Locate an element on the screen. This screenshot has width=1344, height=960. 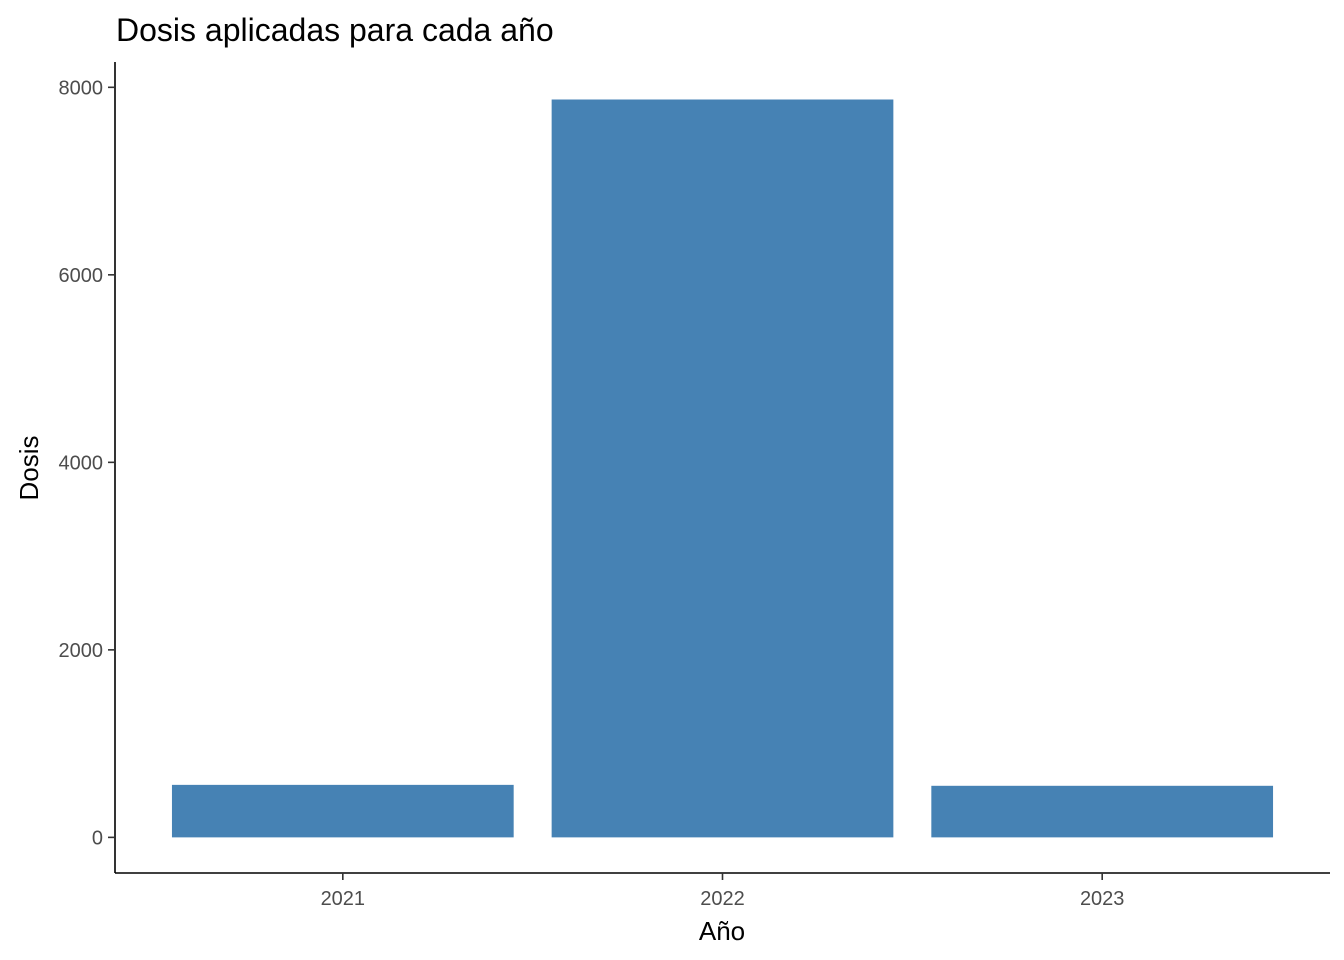
x-axis: 2021 2022 2023 is located at coordinates (722, 891).